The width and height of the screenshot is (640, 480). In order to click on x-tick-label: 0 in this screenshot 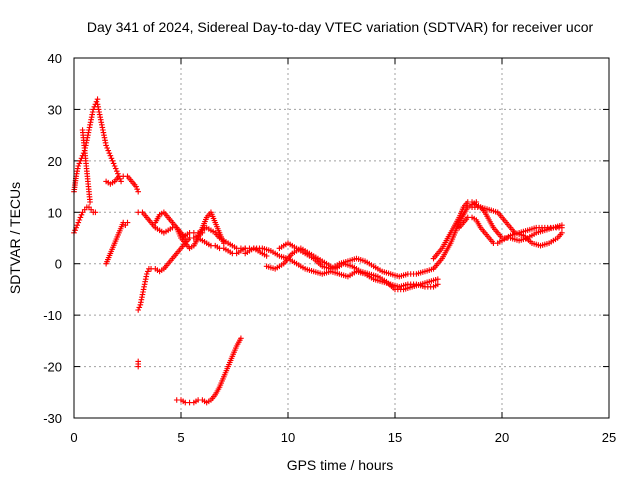, I will do `click(73, 437)`.